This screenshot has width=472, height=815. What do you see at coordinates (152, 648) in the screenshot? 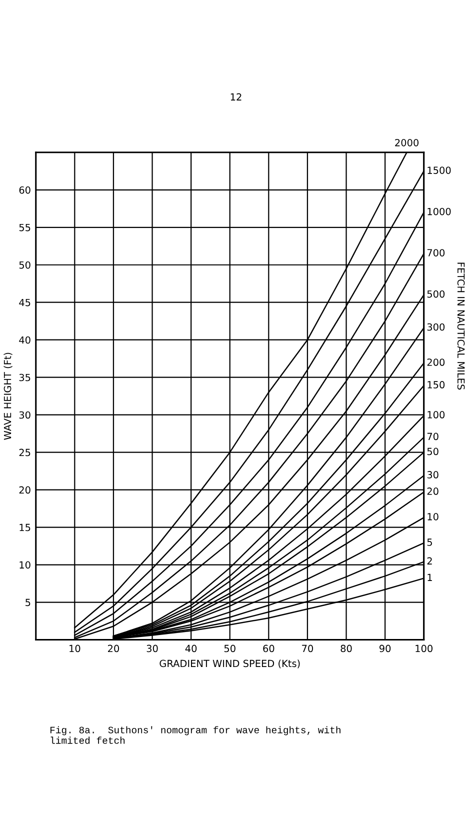
I see `x-tick-label: 30` at bounding box center [152, 648].